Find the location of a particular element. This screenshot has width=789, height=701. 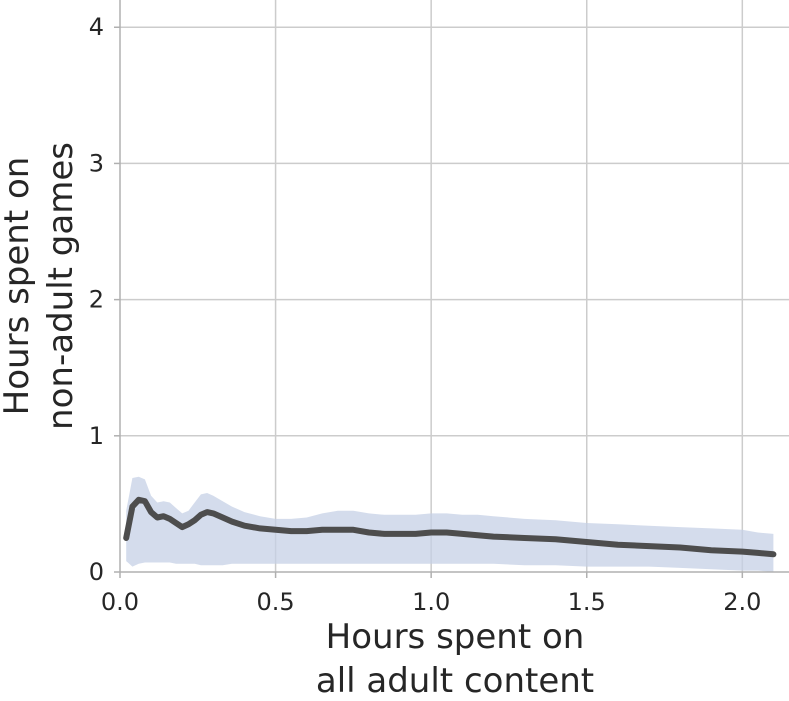

x-tick-label: 2.0 is located at coordinates (742, 602).